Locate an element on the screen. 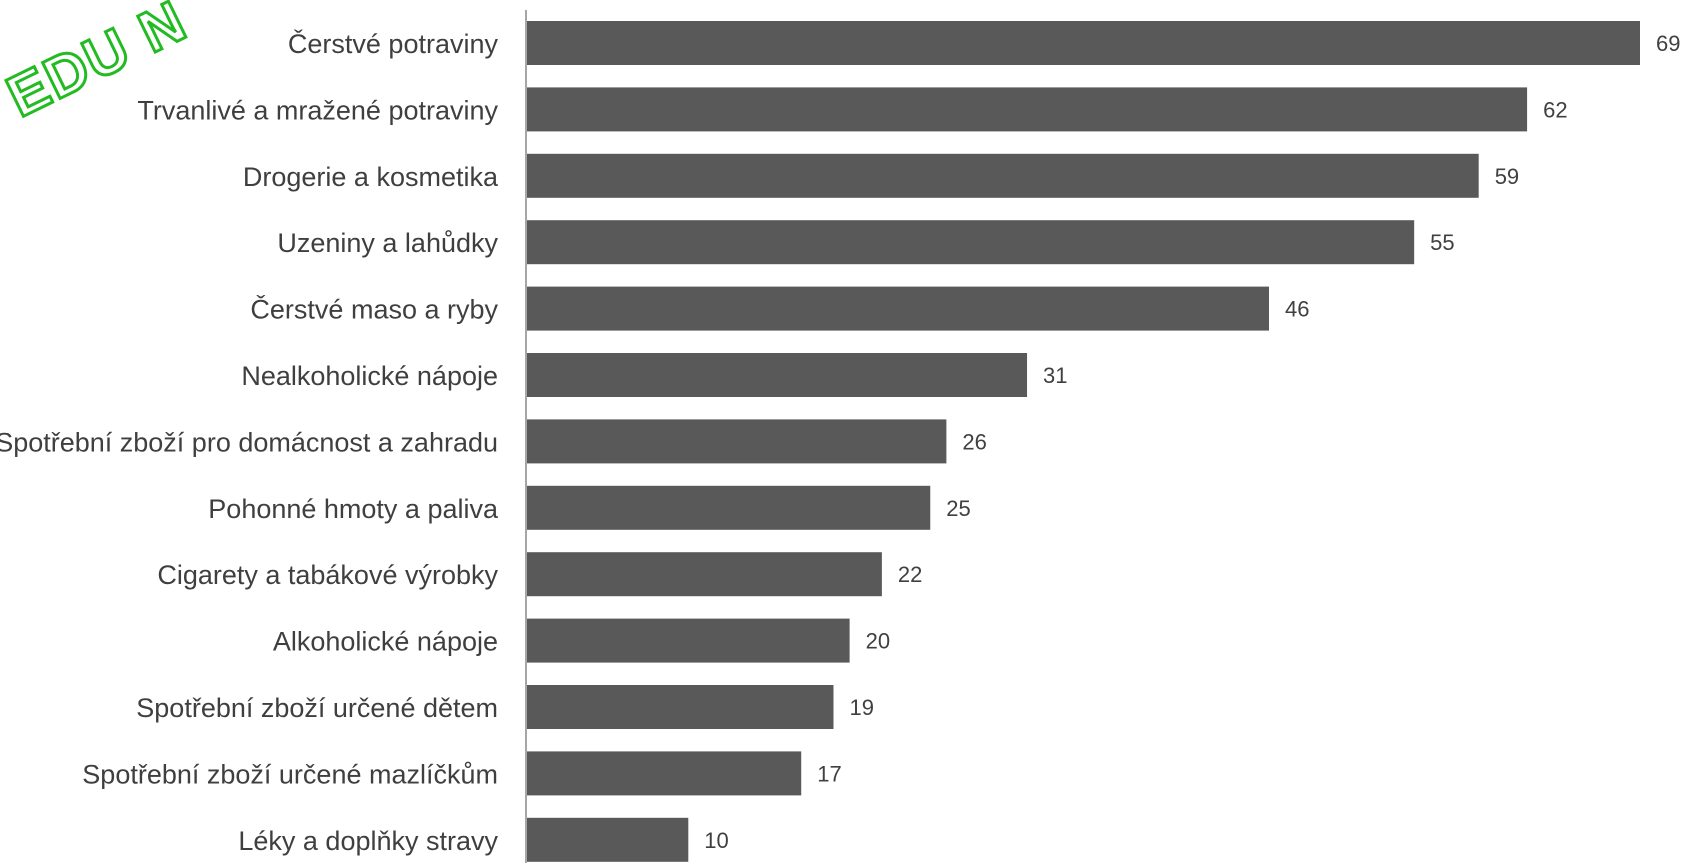 Image resolution: width=1681 pixels, height=863 pixels. category-label: Pohonné hmoty a paliva is located at coordinates (353, 509).